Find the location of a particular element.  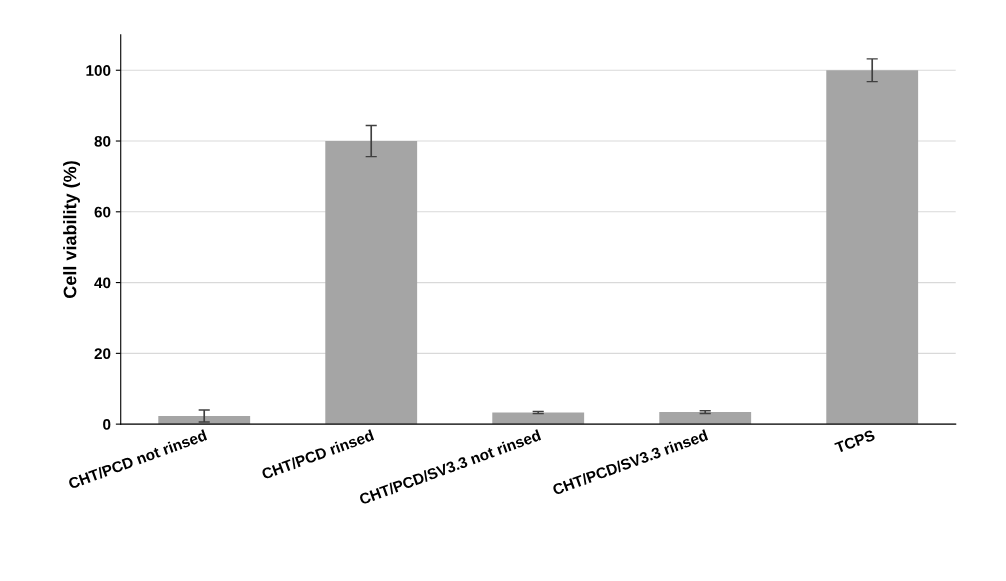

y-tick-label: 60 is located at coordinates (102, 212).